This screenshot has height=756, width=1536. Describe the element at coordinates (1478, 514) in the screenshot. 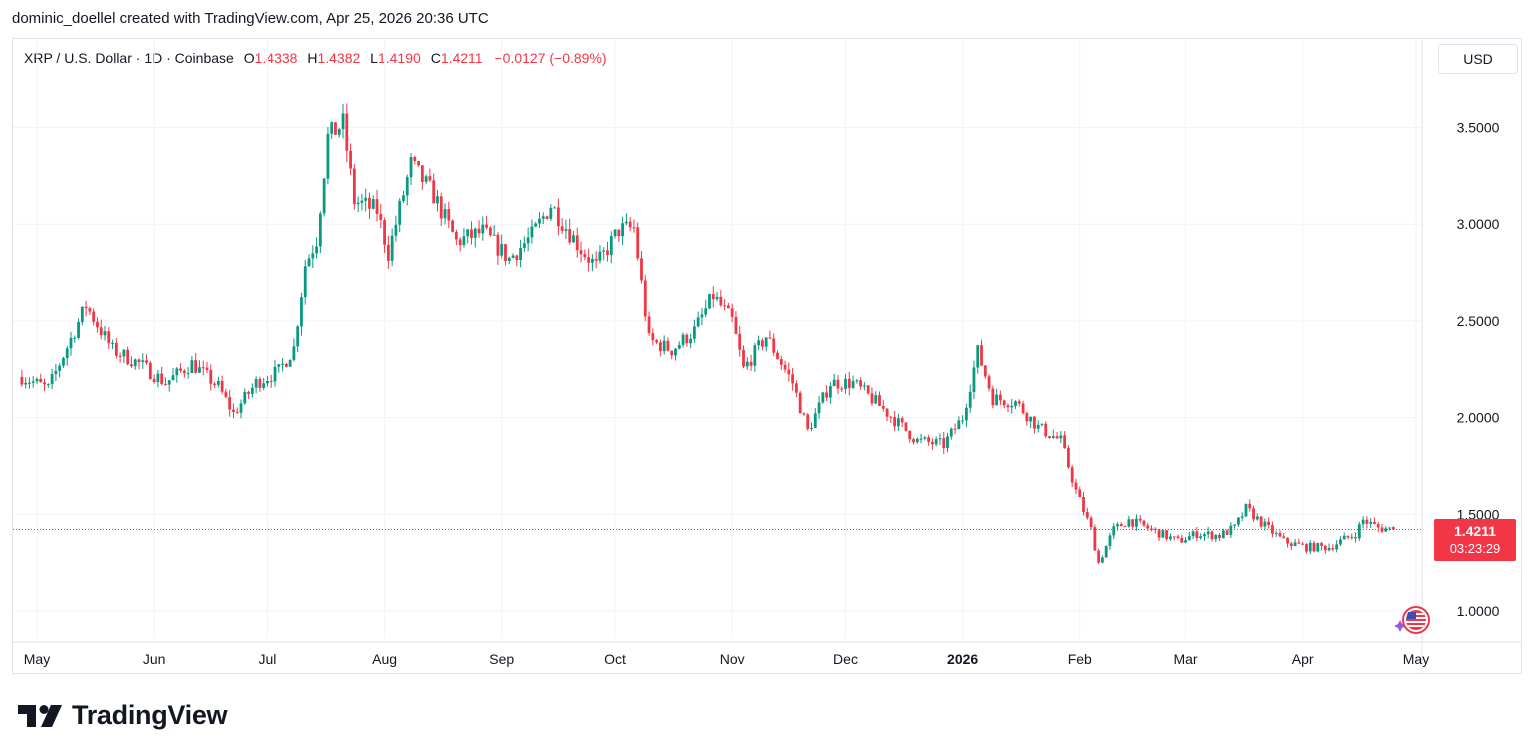

I see `y-tick-label: 1.5000` at that location.